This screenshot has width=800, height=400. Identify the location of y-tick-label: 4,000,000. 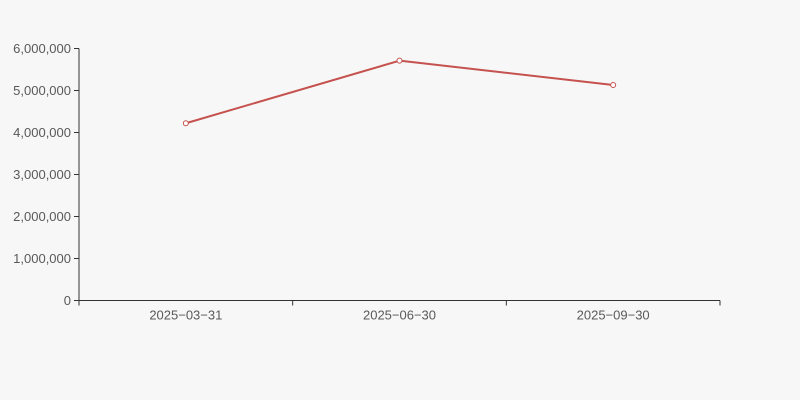
(42, 132).